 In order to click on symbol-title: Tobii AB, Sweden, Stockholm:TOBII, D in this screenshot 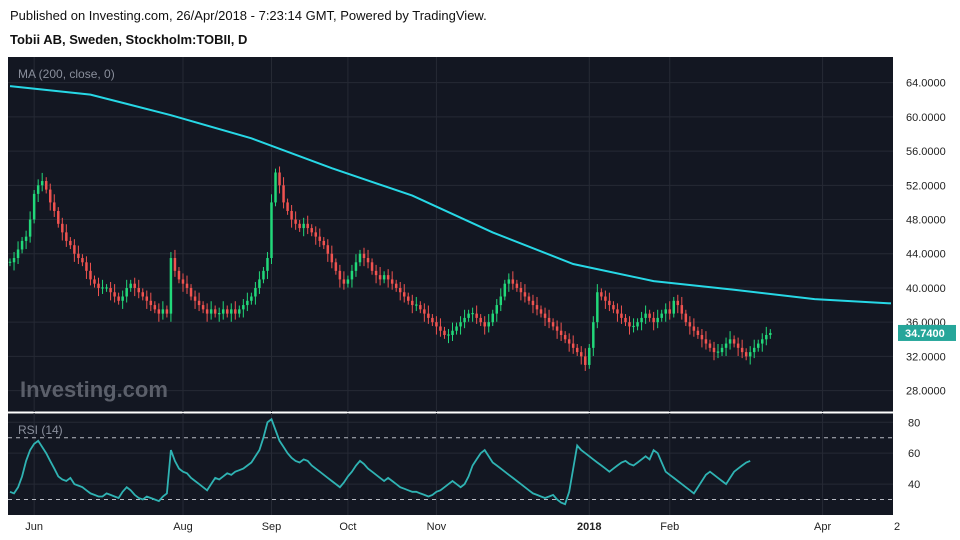, I will do `click(129, 39)`.